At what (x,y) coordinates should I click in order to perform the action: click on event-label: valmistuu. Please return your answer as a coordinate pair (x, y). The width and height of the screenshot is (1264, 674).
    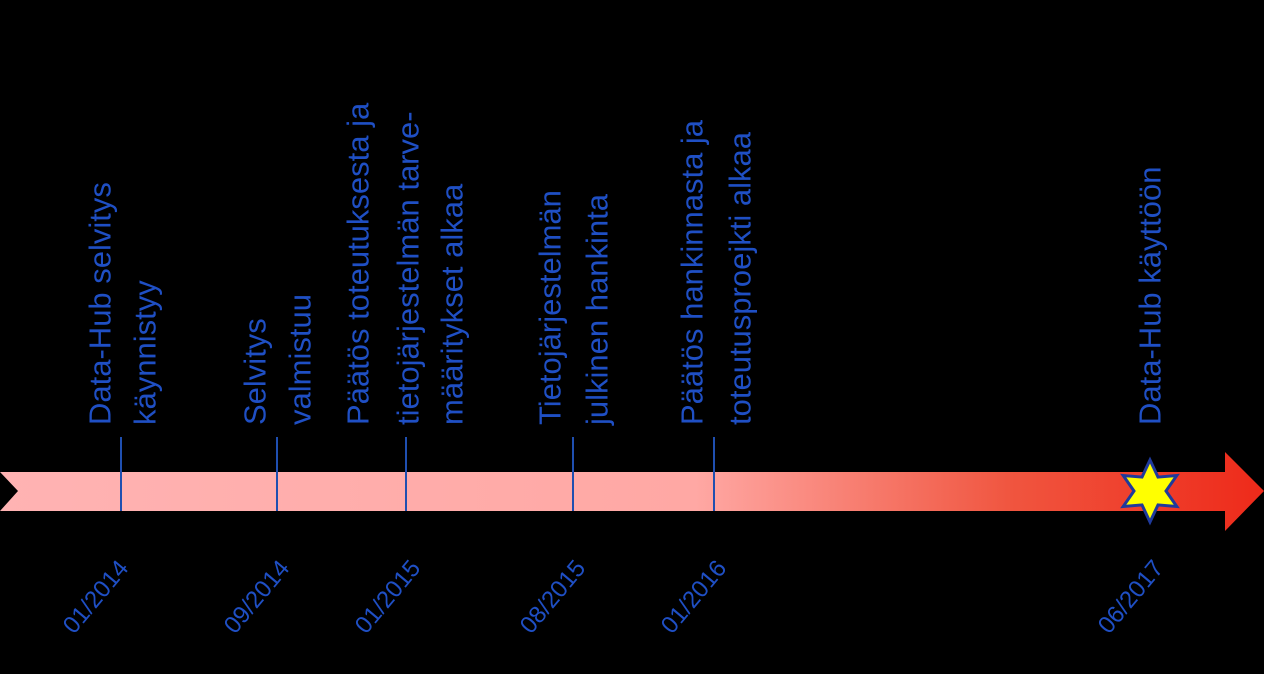
    Looking at the image, I should click on (300, 359).